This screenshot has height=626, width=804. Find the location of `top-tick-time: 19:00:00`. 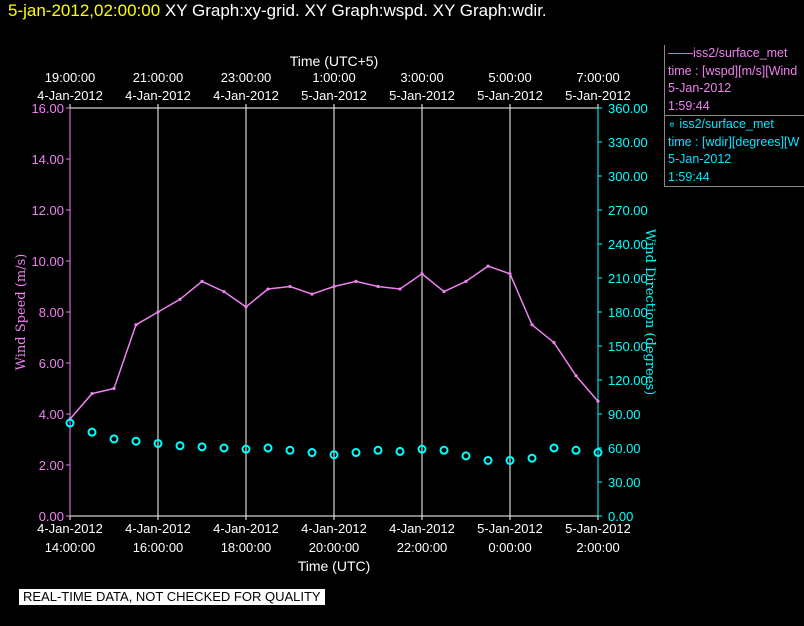

top-tick-time: 19:00:00 is located at coordinates (70, 77).